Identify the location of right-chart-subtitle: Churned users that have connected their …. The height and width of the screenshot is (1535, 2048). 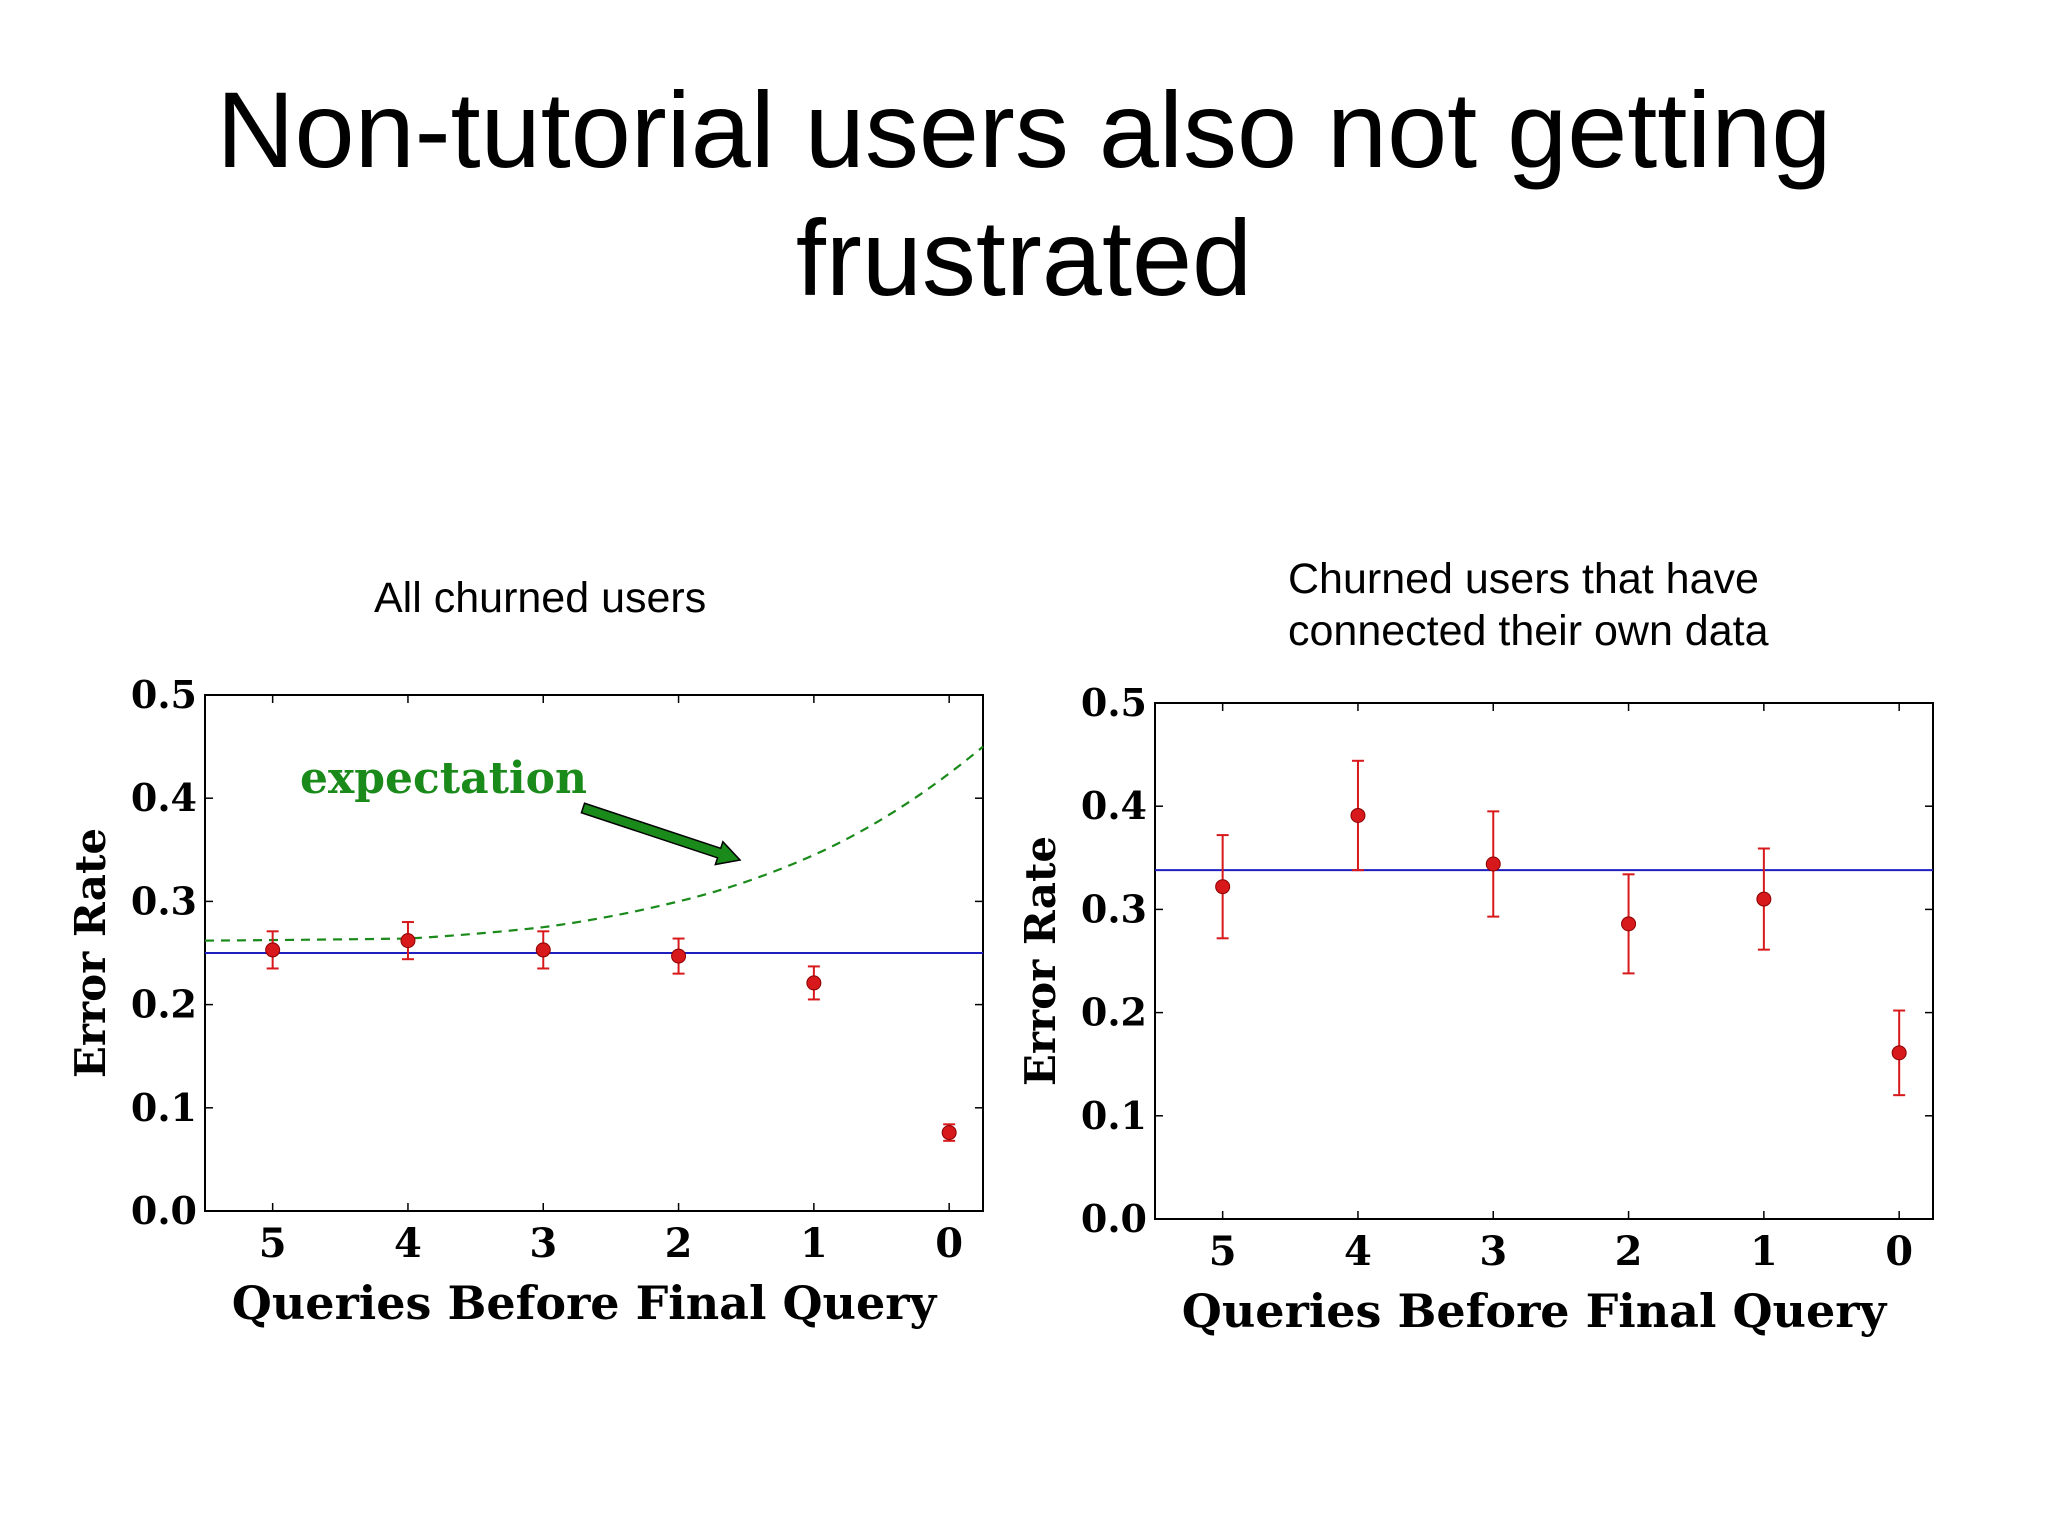
(1528, 605).